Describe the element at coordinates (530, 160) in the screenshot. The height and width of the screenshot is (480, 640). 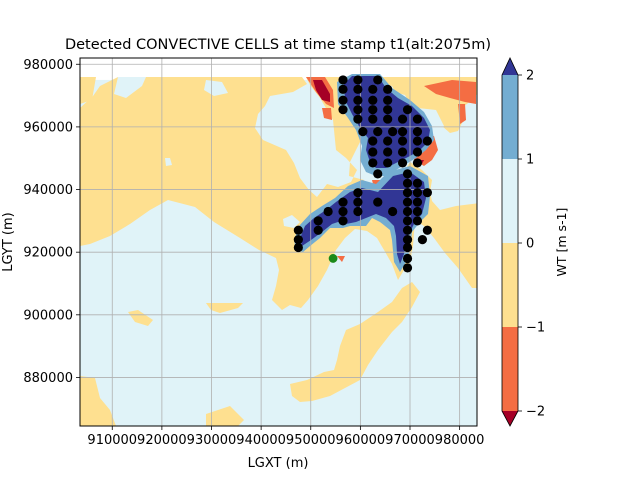
I see `colorbar-tick-label: 1` at that location.